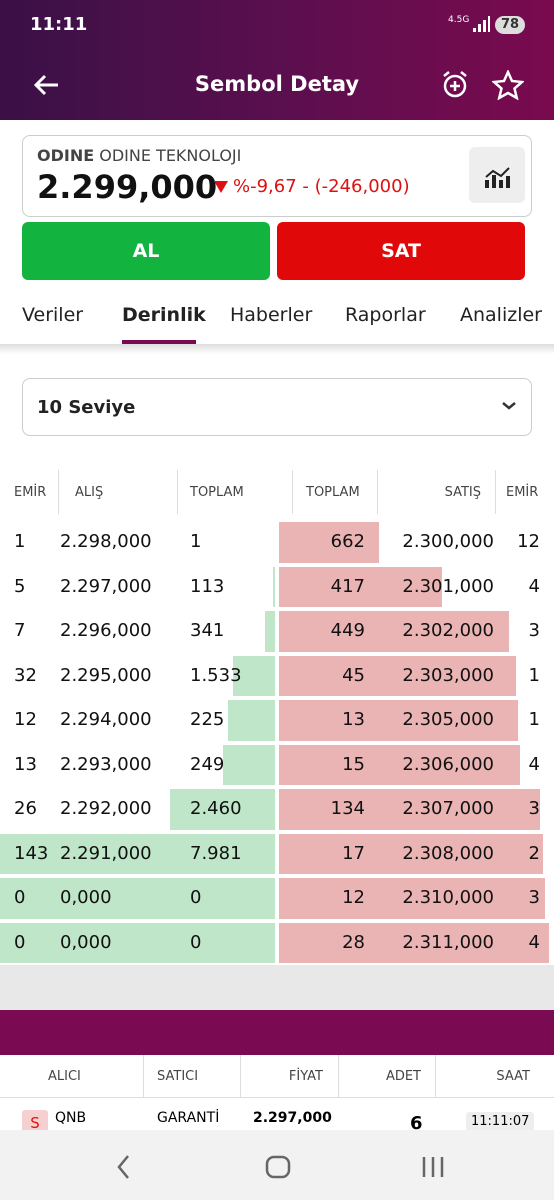 The width and height of the screenshot is (554, 1204). What do you see at coordinates (25, 676) in the screenshot?
I see `depth-cell: 32` at bounding box center [25, 676].